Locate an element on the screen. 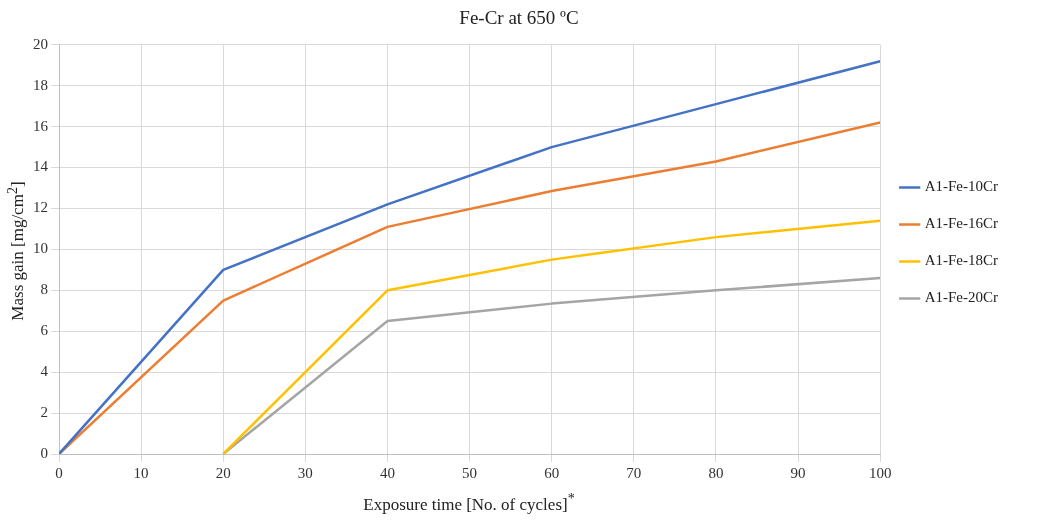 This screenshot has width=1038, height=521. y-tick-label: 20 is located at coordinates (40, 43).